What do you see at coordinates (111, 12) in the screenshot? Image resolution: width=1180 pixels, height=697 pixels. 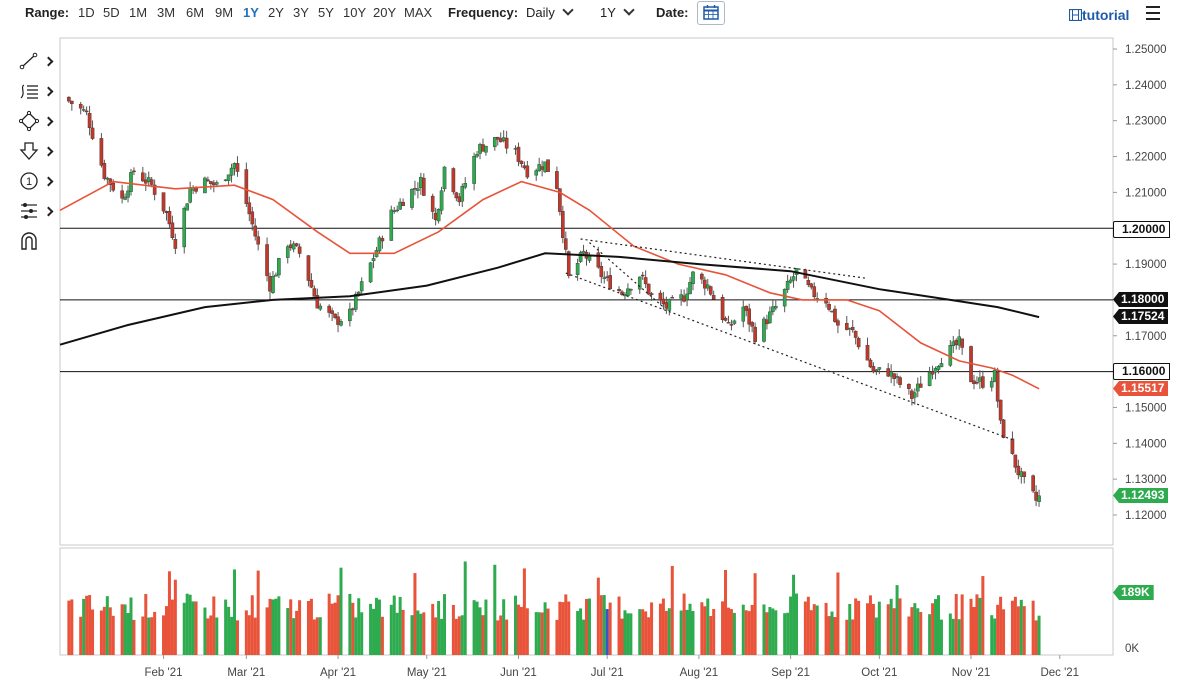 I see `range-5d-button: 5D` at bounding box center [111, 12].